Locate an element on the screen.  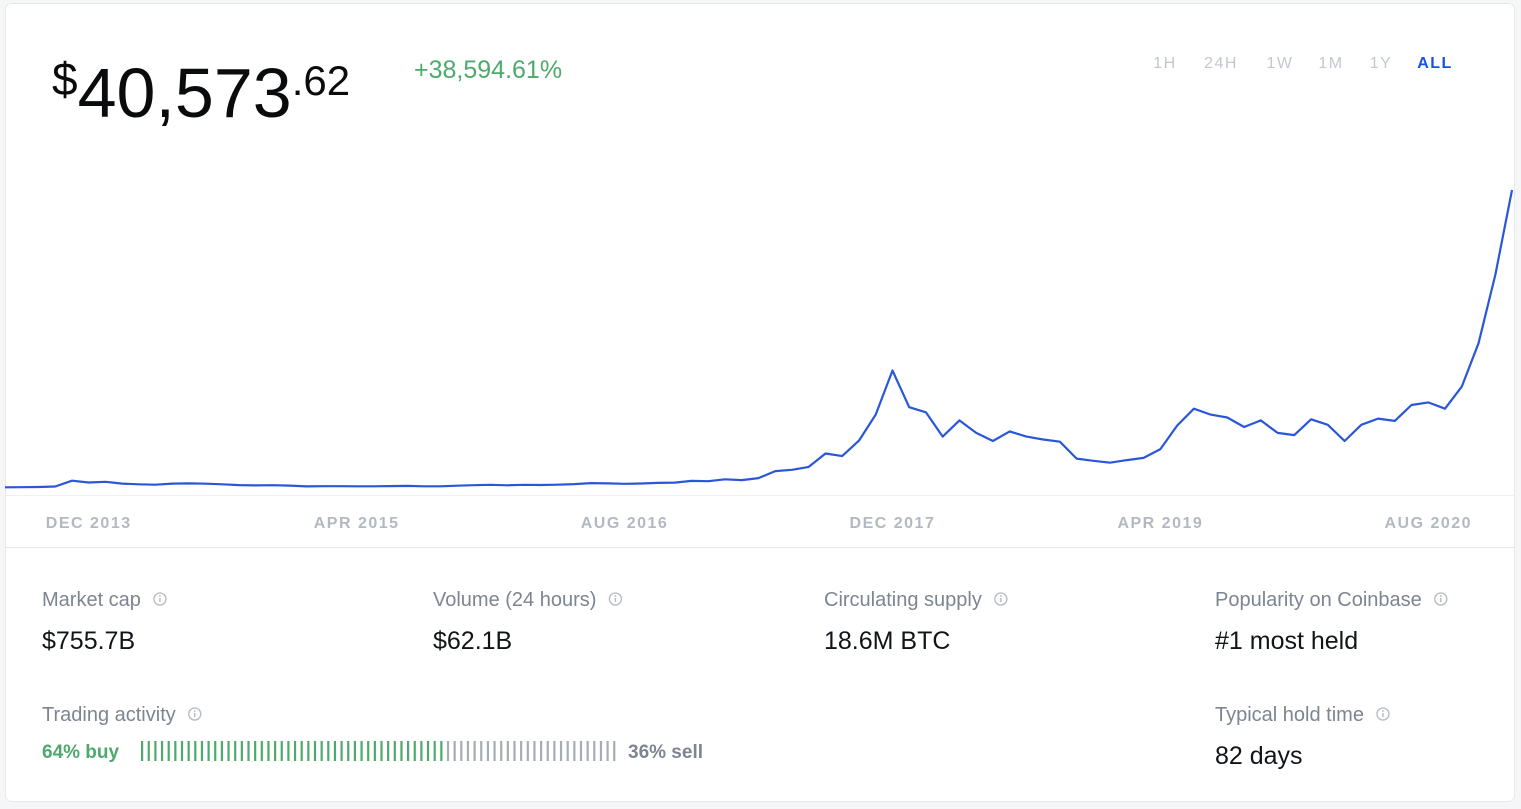
price-cents: .62 is located at coordinates (321, 80).